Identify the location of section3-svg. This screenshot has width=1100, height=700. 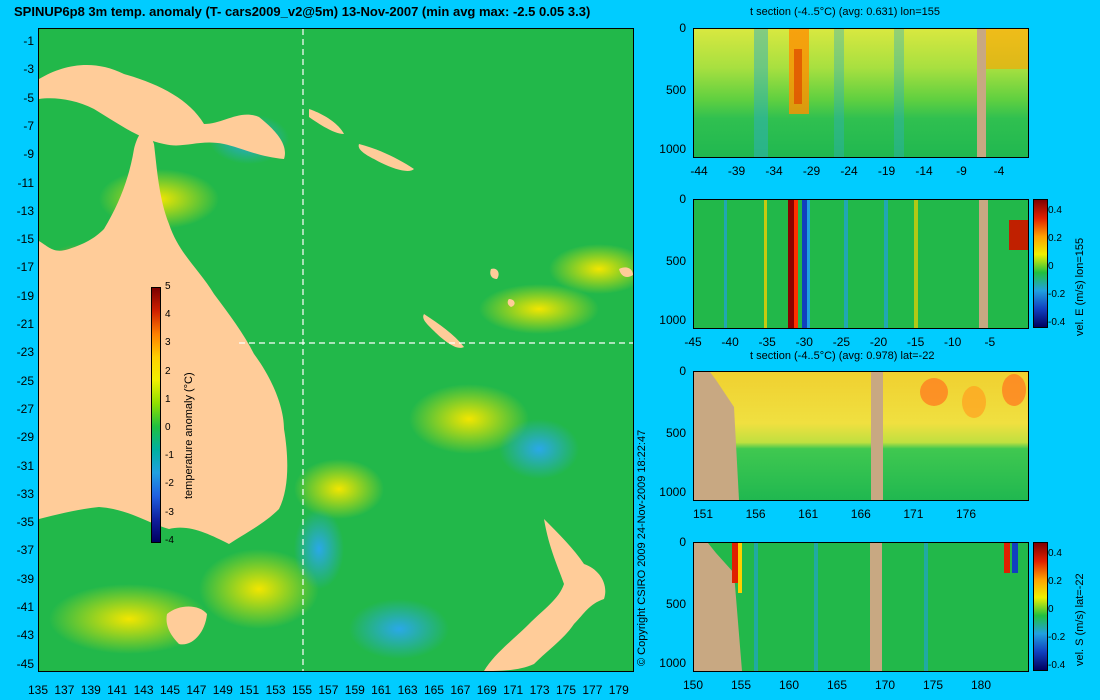
(860, 436).